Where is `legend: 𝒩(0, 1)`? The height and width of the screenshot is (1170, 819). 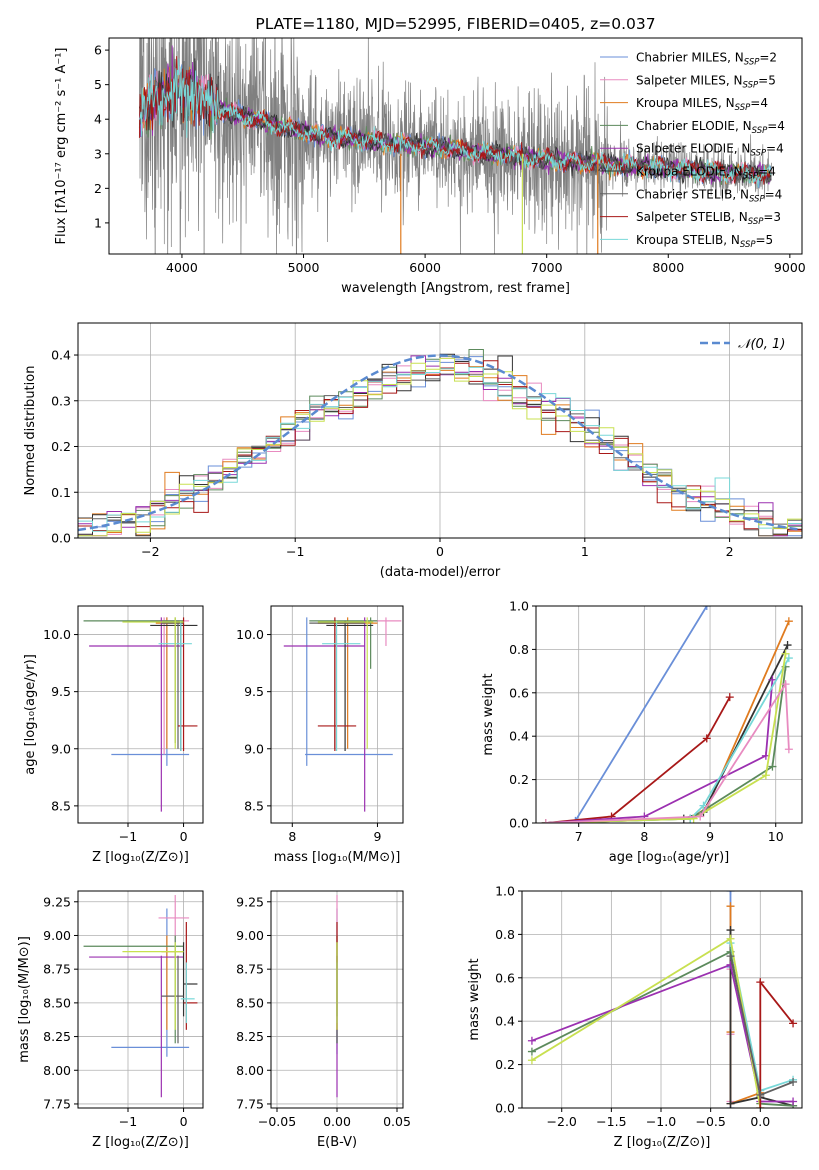
legend: 𝒩(0, 1) is located at coordinates (742, 344).